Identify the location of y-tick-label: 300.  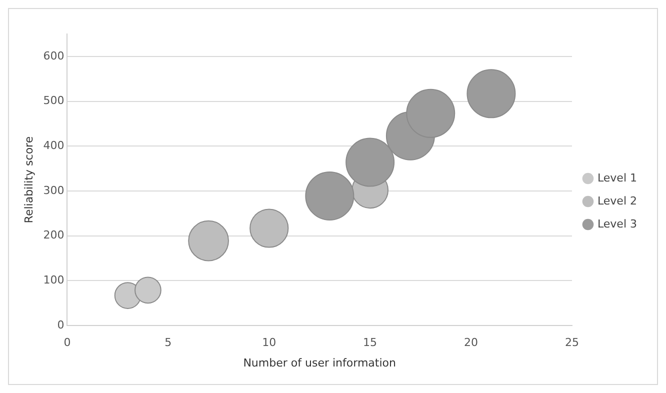
(53, 190).